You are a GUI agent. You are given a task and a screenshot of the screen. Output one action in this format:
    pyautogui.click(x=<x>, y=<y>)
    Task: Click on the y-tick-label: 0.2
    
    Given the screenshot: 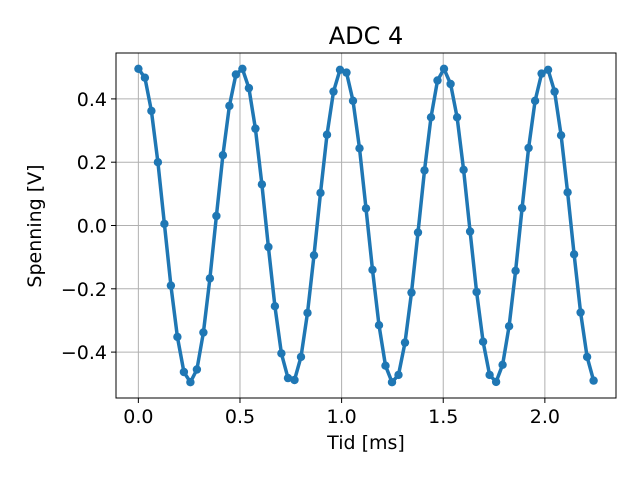 What is the action you would take?
    pyautogui.click(x=92, y=163)
    